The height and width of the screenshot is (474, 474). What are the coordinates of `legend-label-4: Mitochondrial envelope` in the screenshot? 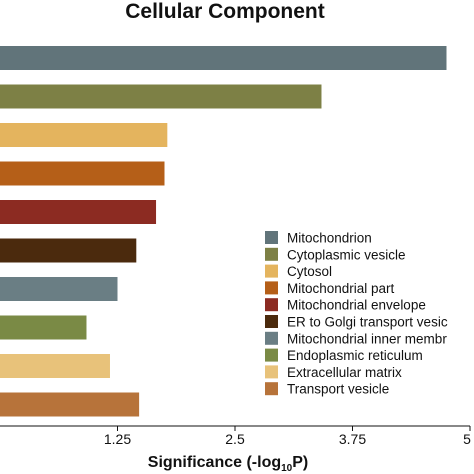 It's located at (356, 305).